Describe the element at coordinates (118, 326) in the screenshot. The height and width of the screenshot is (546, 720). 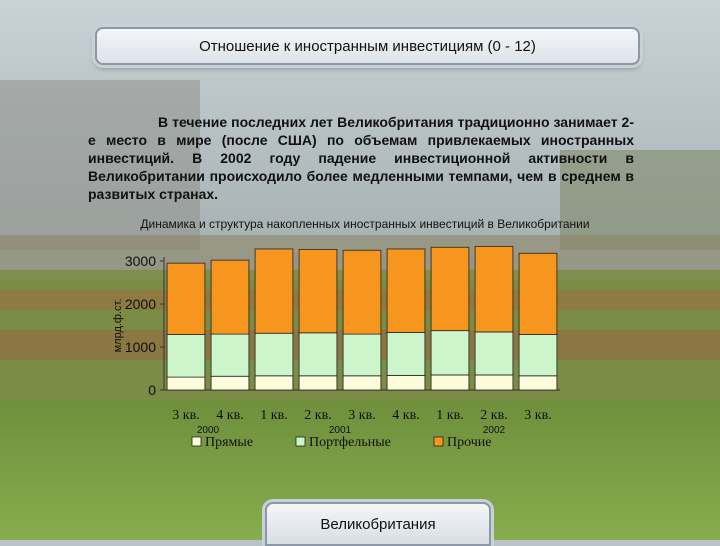
I see `y-axis-label: млрд.ф.ст.` at that location.